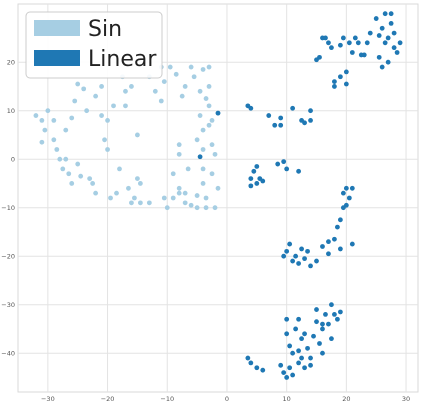 The height and width of the screenshot is (407, 423). Describe the element at coordinates (227, 399) in the screenshot. I see `x-tick-label: 0` at that location.